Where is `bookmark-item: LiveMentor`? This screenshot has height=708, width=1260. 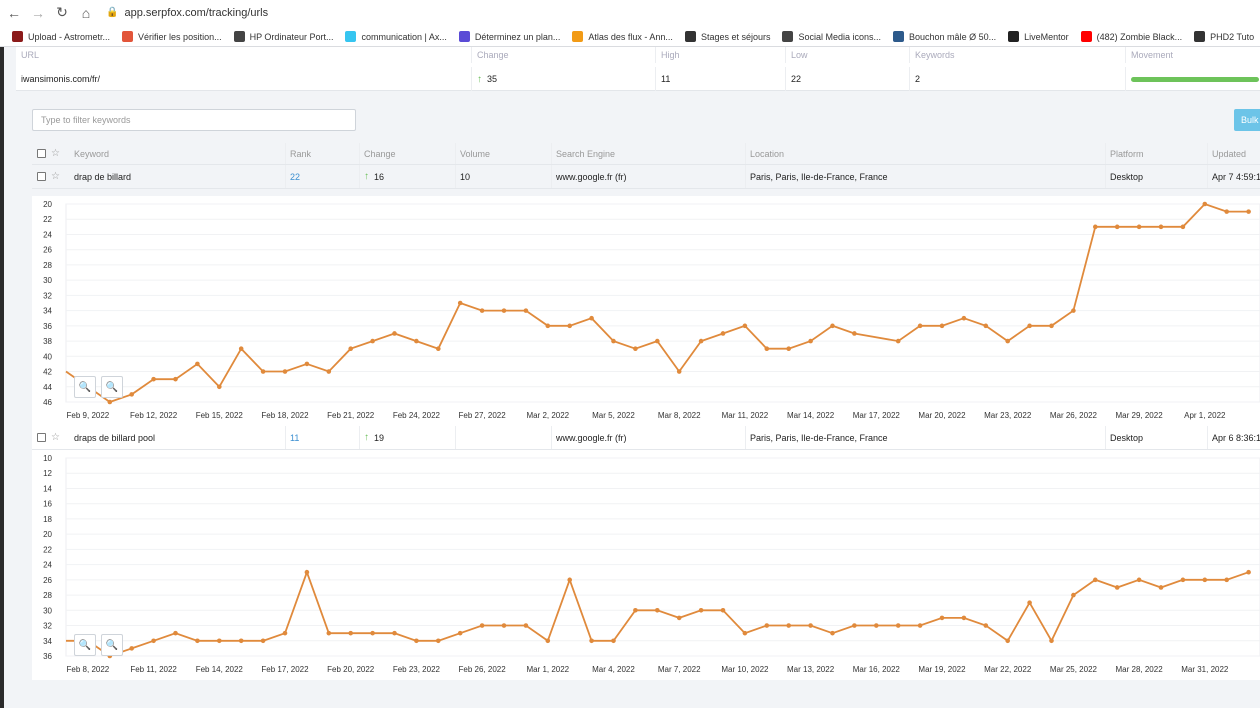
bookmark-item: LiveMentor is located at coordinates (1038, 36).